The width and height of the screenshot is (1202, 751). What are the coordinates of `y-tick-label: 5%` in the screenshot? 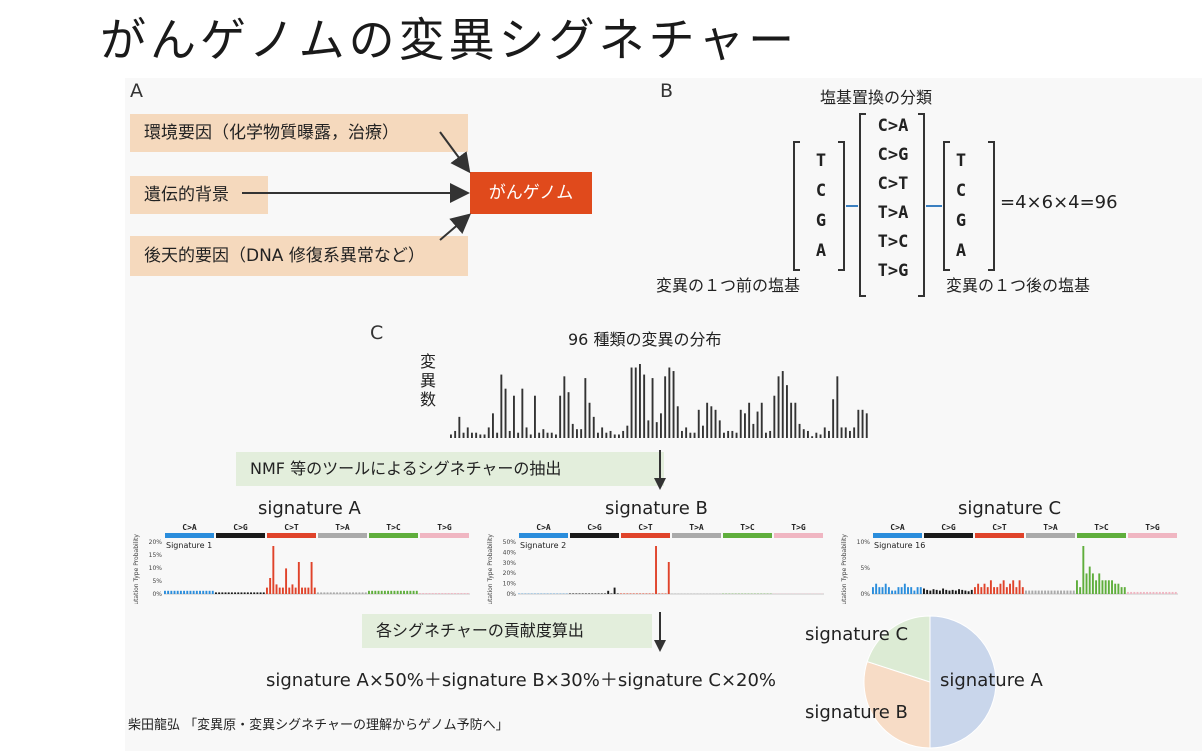 It's located at (157, 581).